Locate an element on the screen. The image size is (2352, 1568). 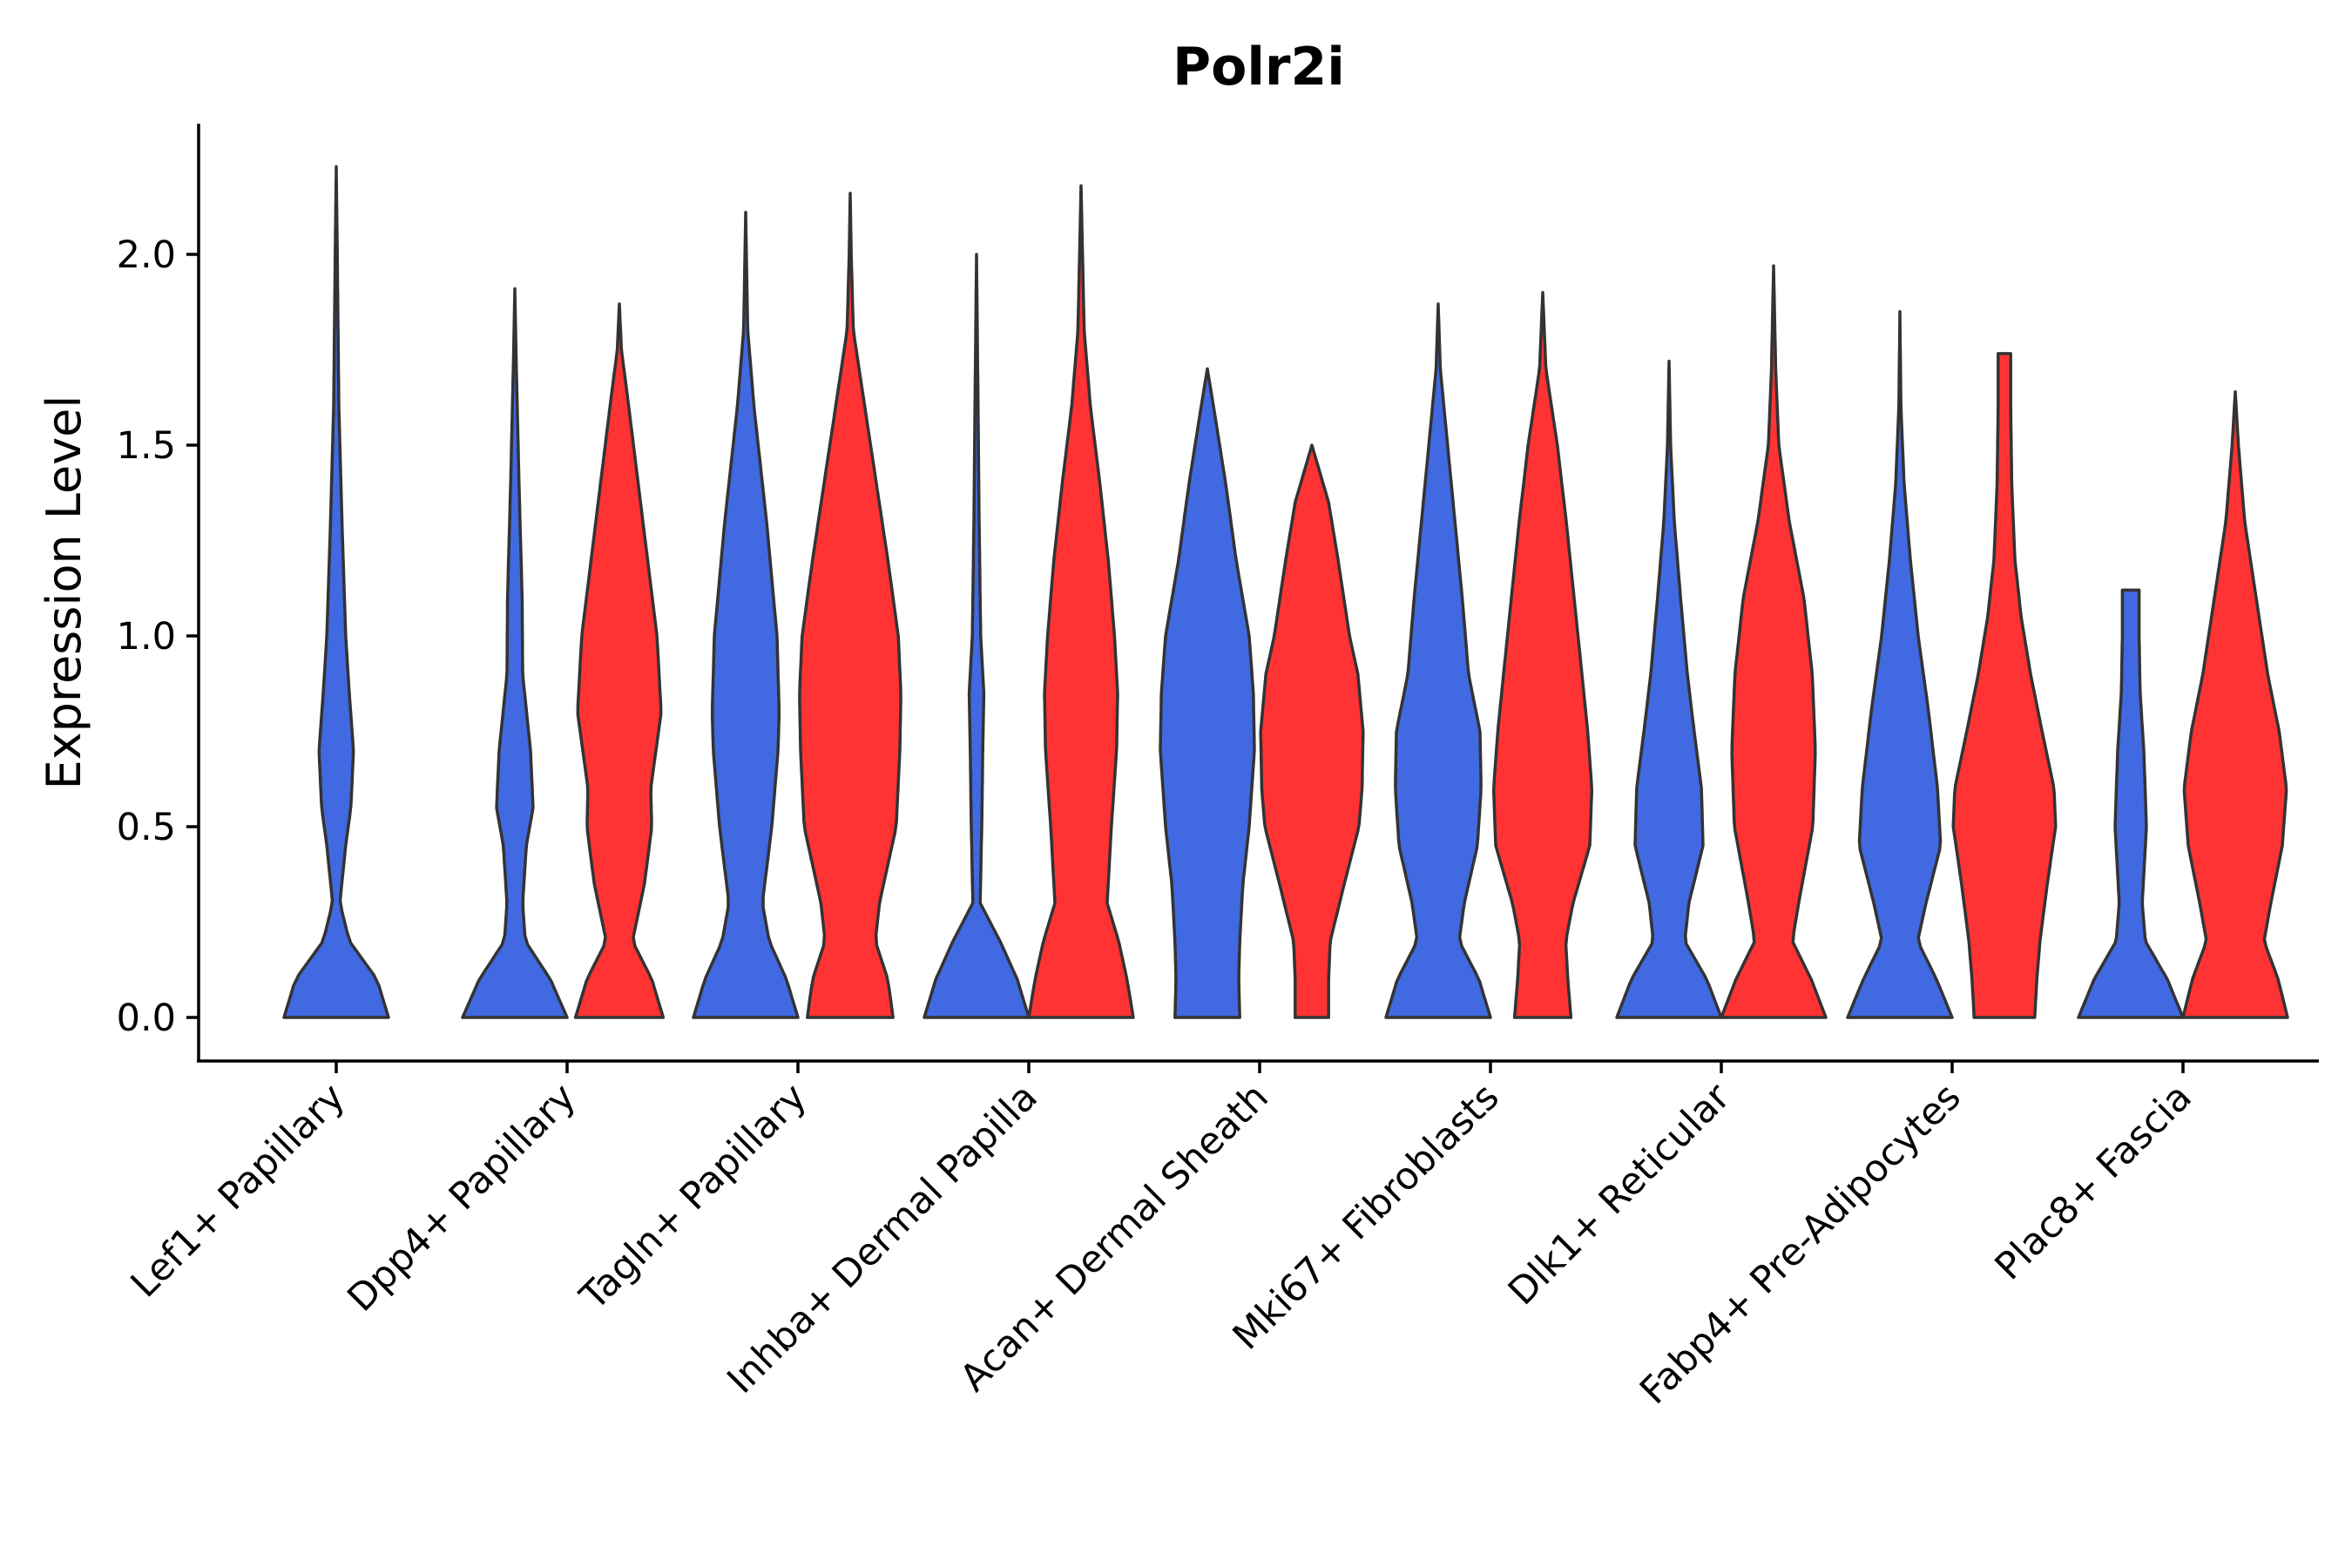
x-tick-label: Plac8+ Fascia is located at coordinates (2093, 1182).